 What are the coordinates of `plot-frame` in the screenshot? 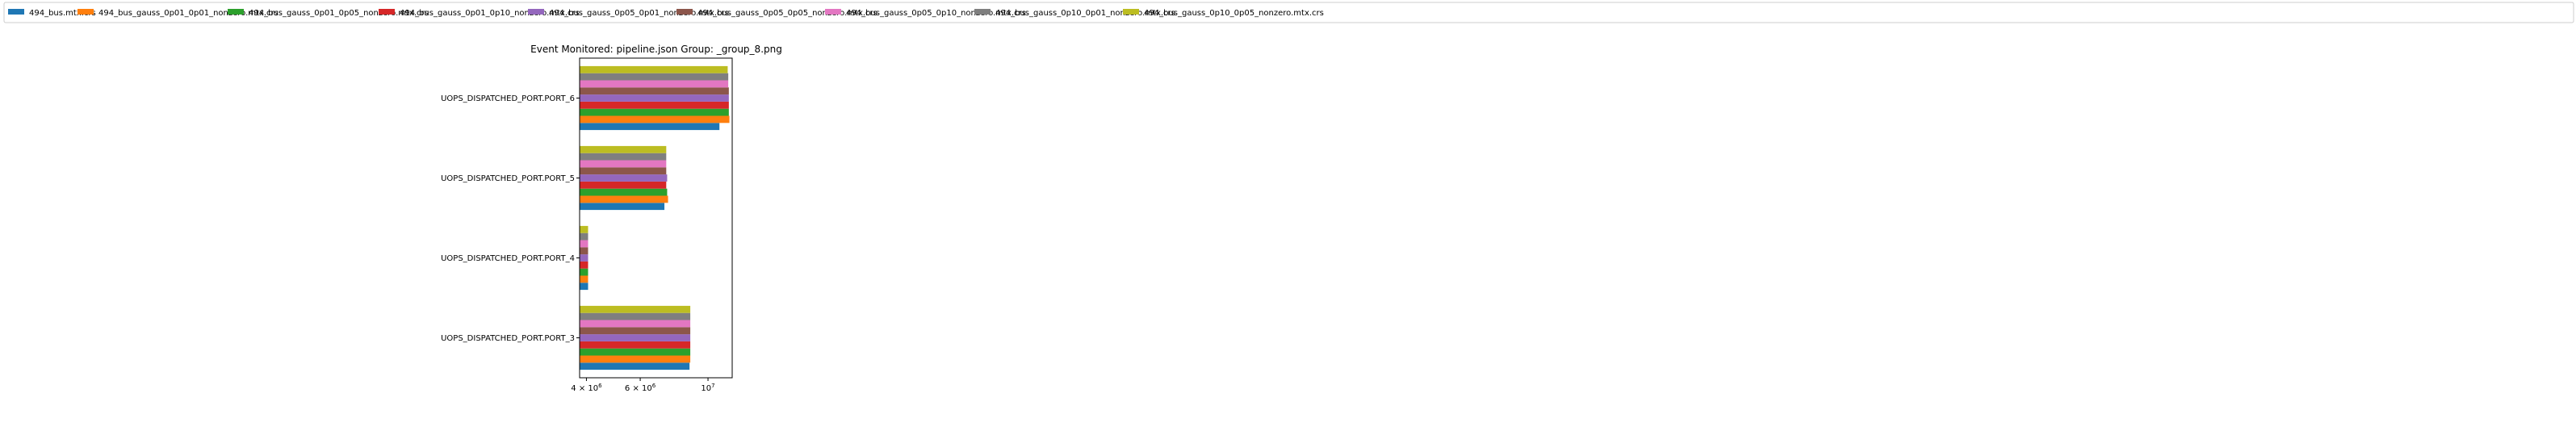 It's located at (656, 218).